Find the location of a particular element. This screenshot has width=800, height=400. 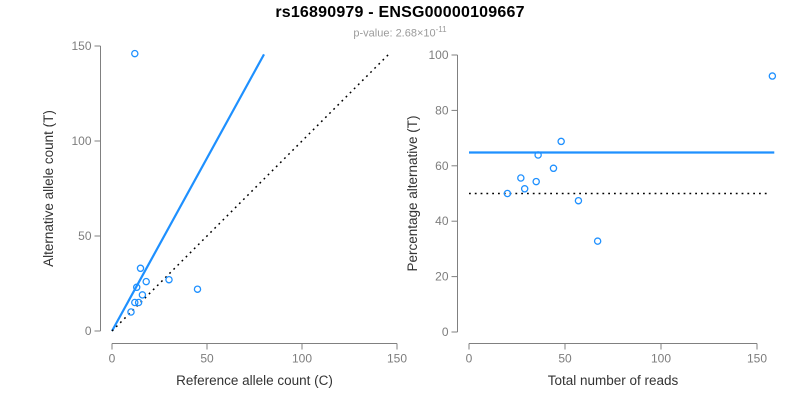

y-tick-label: 150 is located at coordinates (81, 46).